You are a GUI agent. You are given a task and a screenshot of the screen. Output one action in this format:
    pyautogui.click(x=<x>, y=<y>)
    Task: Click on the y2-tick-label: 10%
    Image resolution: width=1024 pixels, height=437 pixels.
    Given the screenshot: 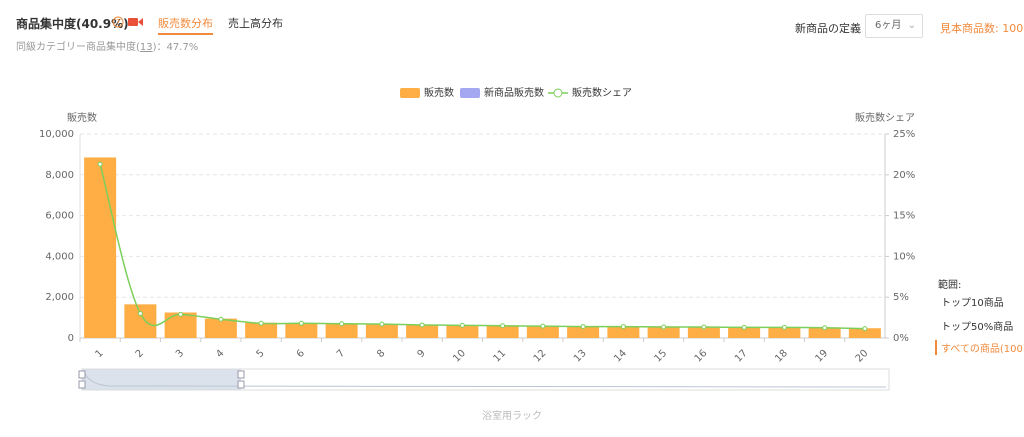 What is the action you would take?
    pyautogui.click(x=904, y=256)
    